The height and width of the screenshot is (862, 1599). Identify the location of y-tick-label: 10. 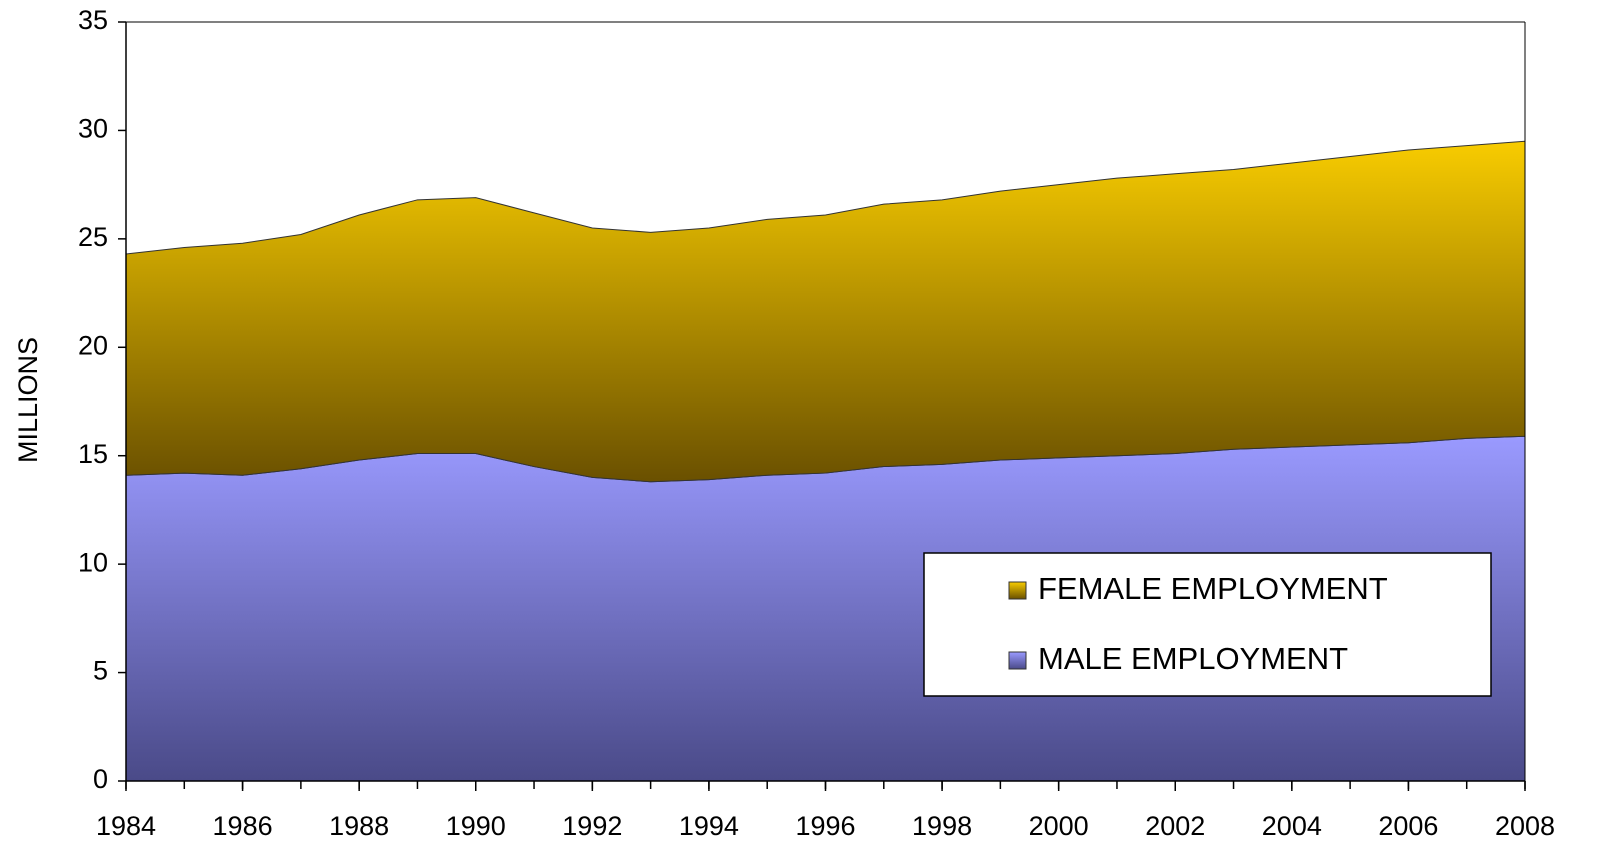
(93, 562).